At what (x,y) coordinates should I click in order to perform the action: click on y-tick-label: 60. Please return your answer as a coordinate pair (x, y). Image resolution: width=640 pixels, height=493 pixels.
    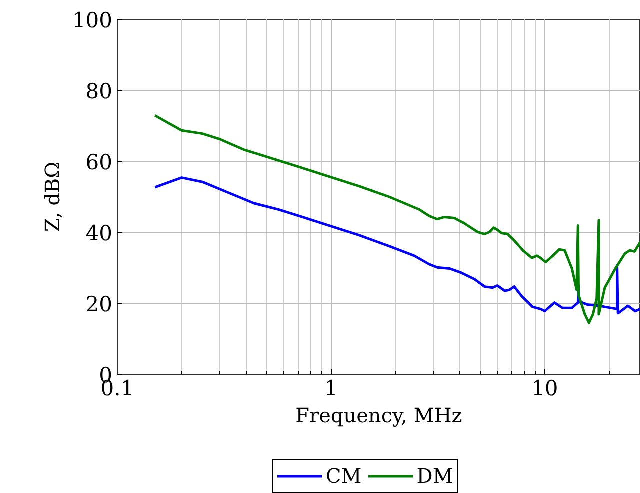
    Looking at the image, I should click on (99, 162).